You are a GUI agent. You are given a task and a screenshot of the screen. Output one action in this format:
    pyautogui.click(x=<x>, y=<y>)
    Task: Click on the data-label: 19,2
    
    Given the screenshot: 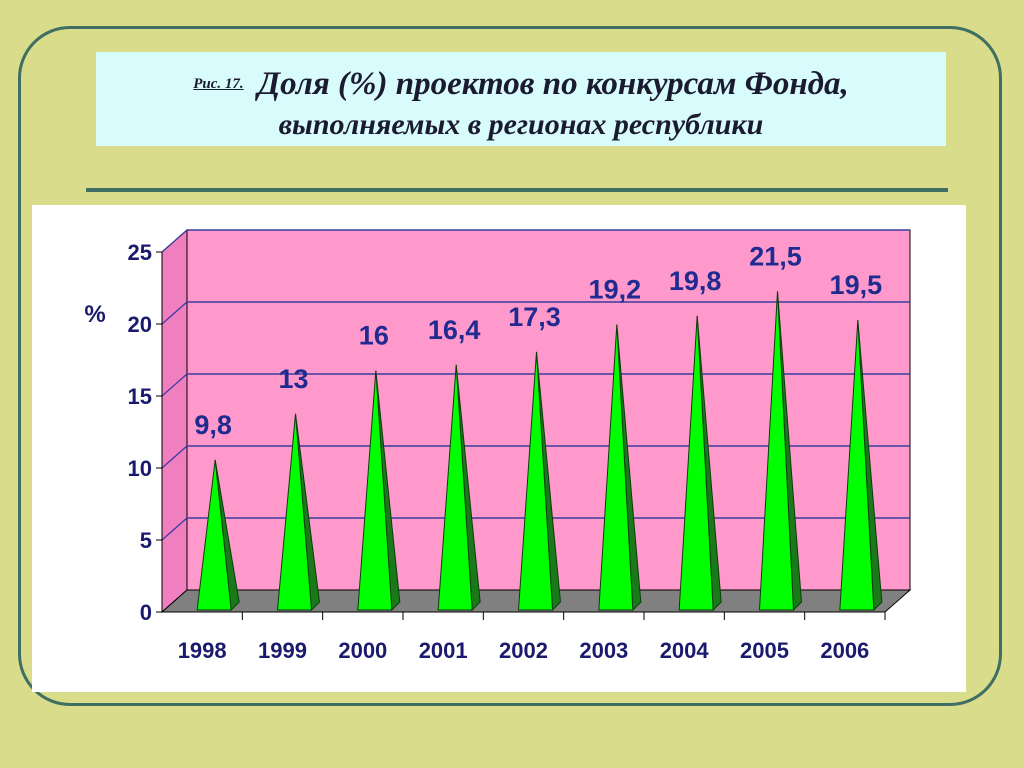 What is the action you would take?
    pyautogui.click(x=615, y=290)
    